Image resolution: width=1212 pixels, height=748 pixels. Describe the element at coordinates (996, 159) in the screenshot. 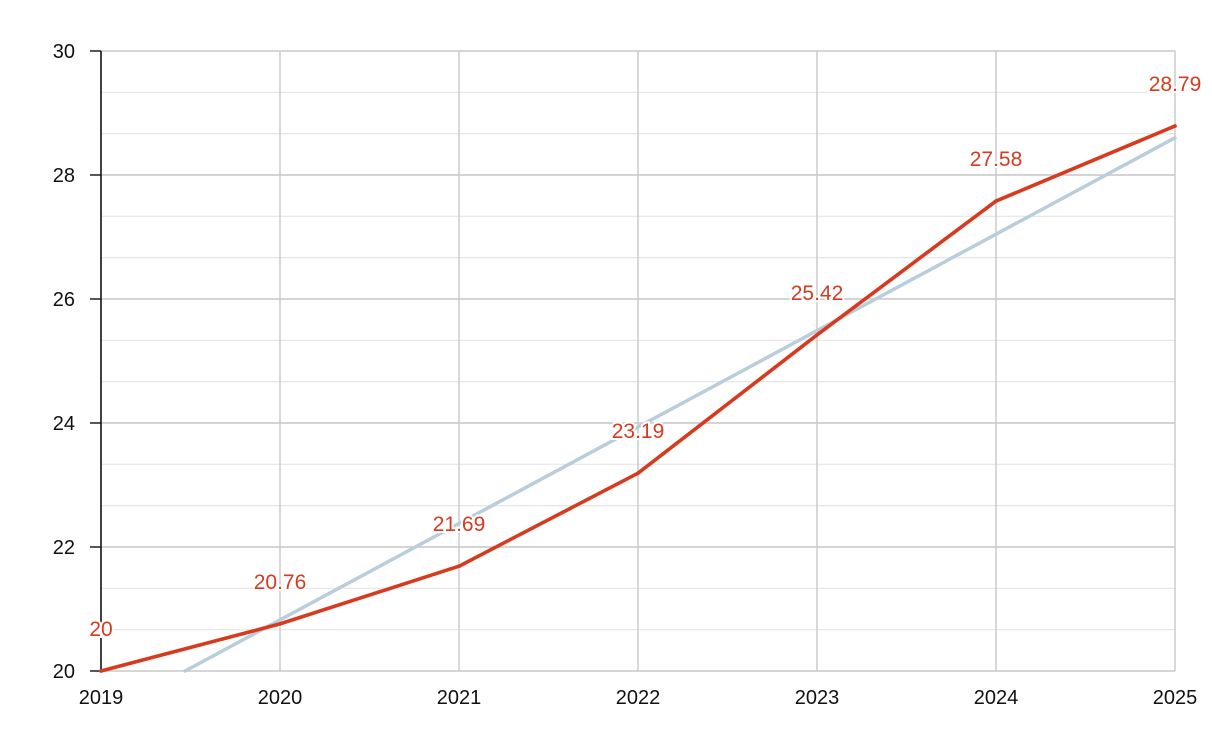

I see `data-label: 27.58` at that location.